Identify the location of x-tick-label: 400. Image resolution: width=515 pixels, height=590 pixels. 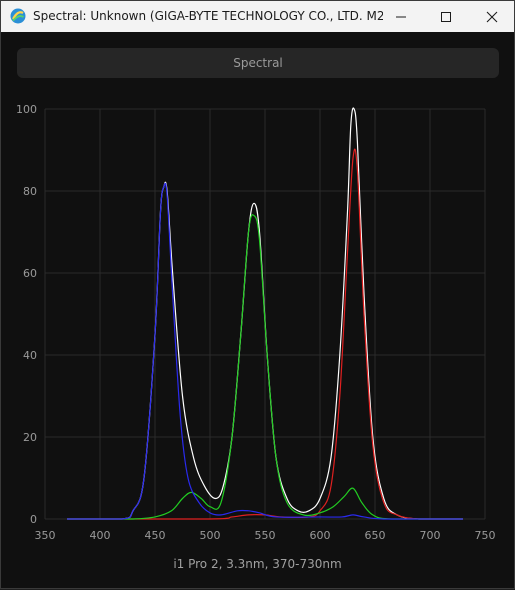
(100, 535).